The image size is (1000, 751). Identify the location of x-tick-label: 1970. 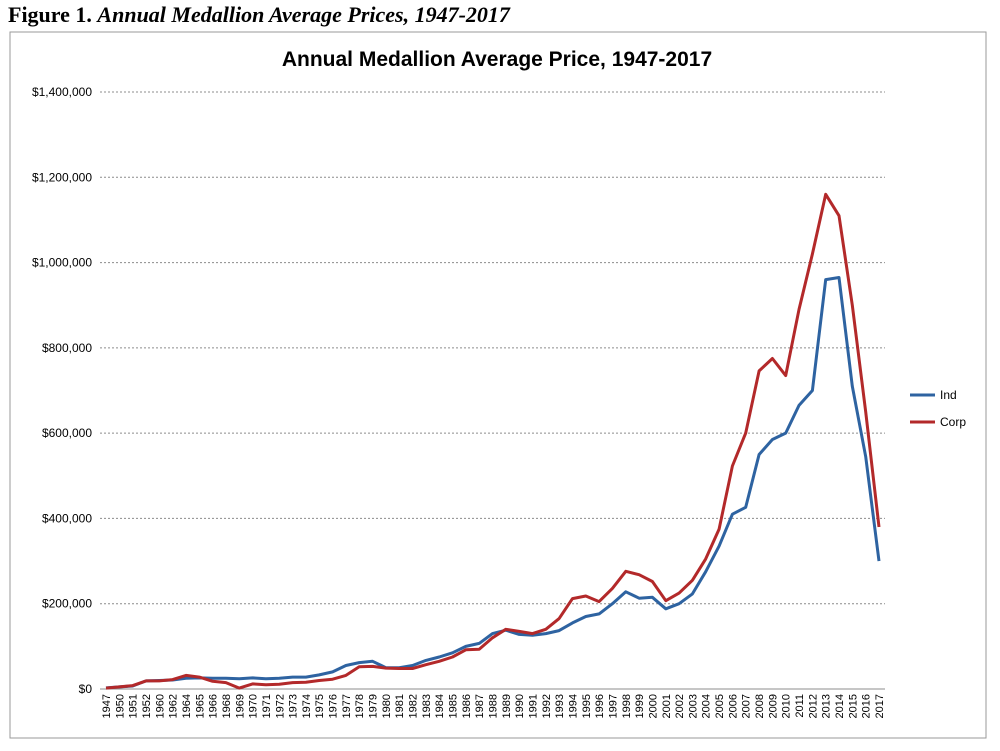
(254, 706).